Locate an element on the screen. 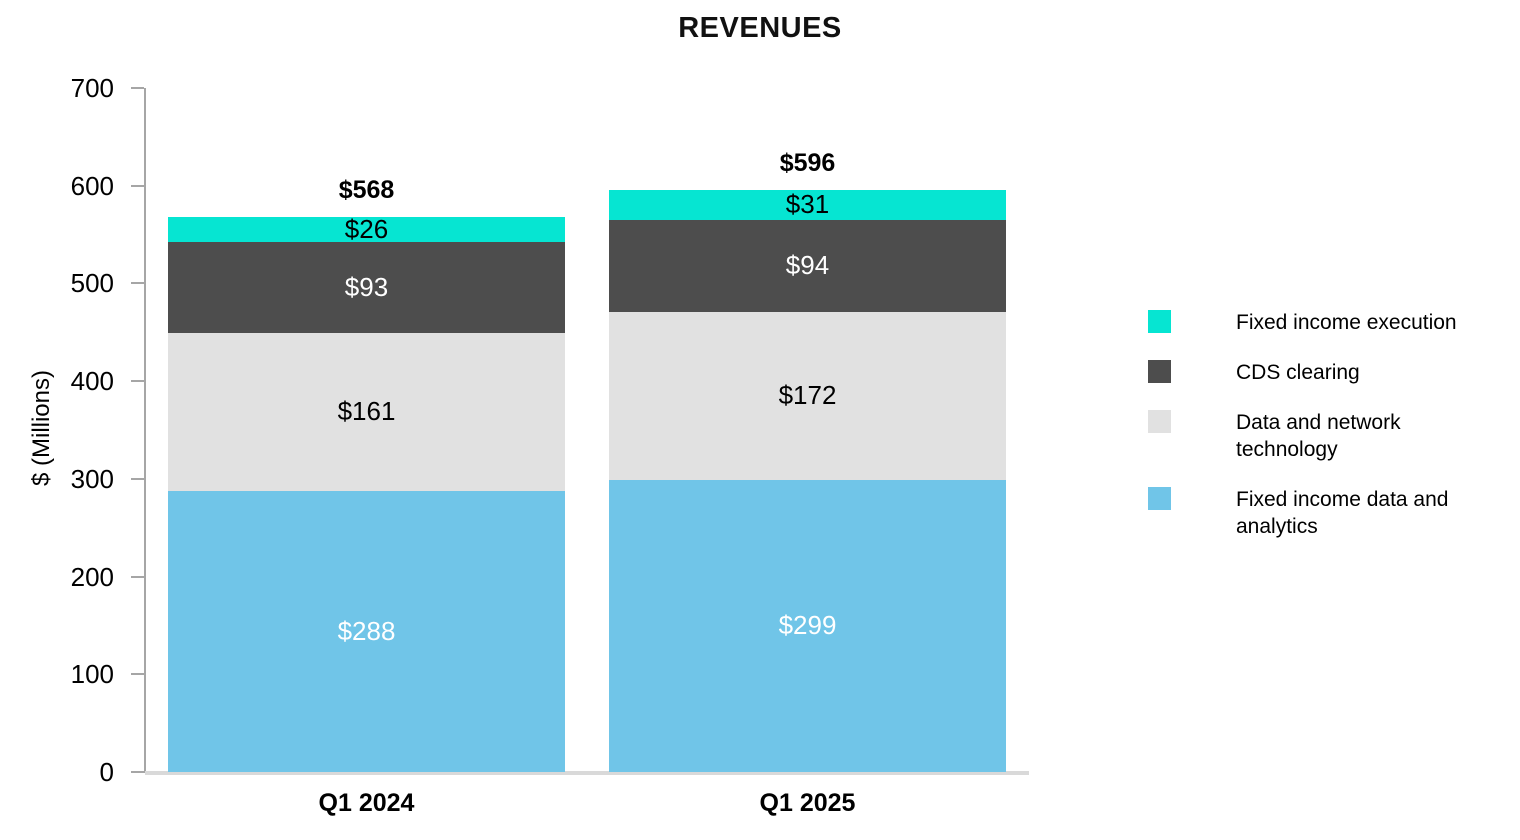 The height and width of the screenshot is (840, 1520). legend-label: CDS clearing is located at coordinates (1298, 372).